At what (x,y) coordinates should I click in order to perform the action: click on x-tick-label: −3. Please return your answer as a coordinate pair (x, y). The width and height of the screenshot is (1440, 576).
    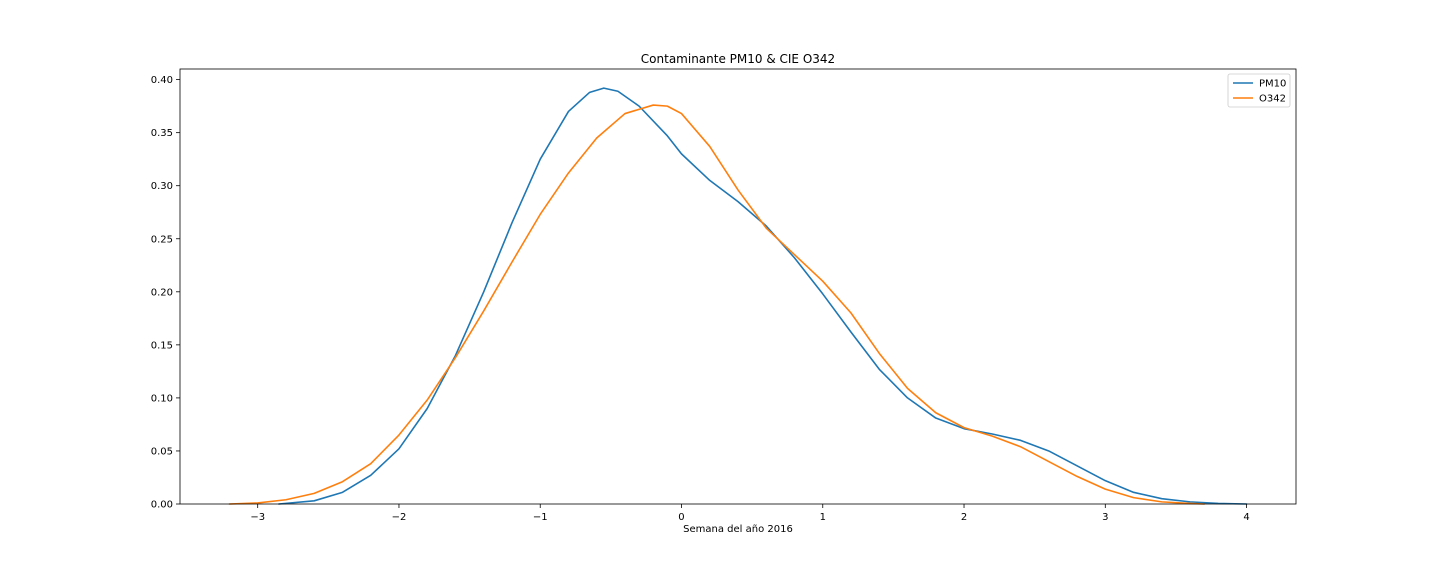
    Looking at the image, I should click on (257, 517).